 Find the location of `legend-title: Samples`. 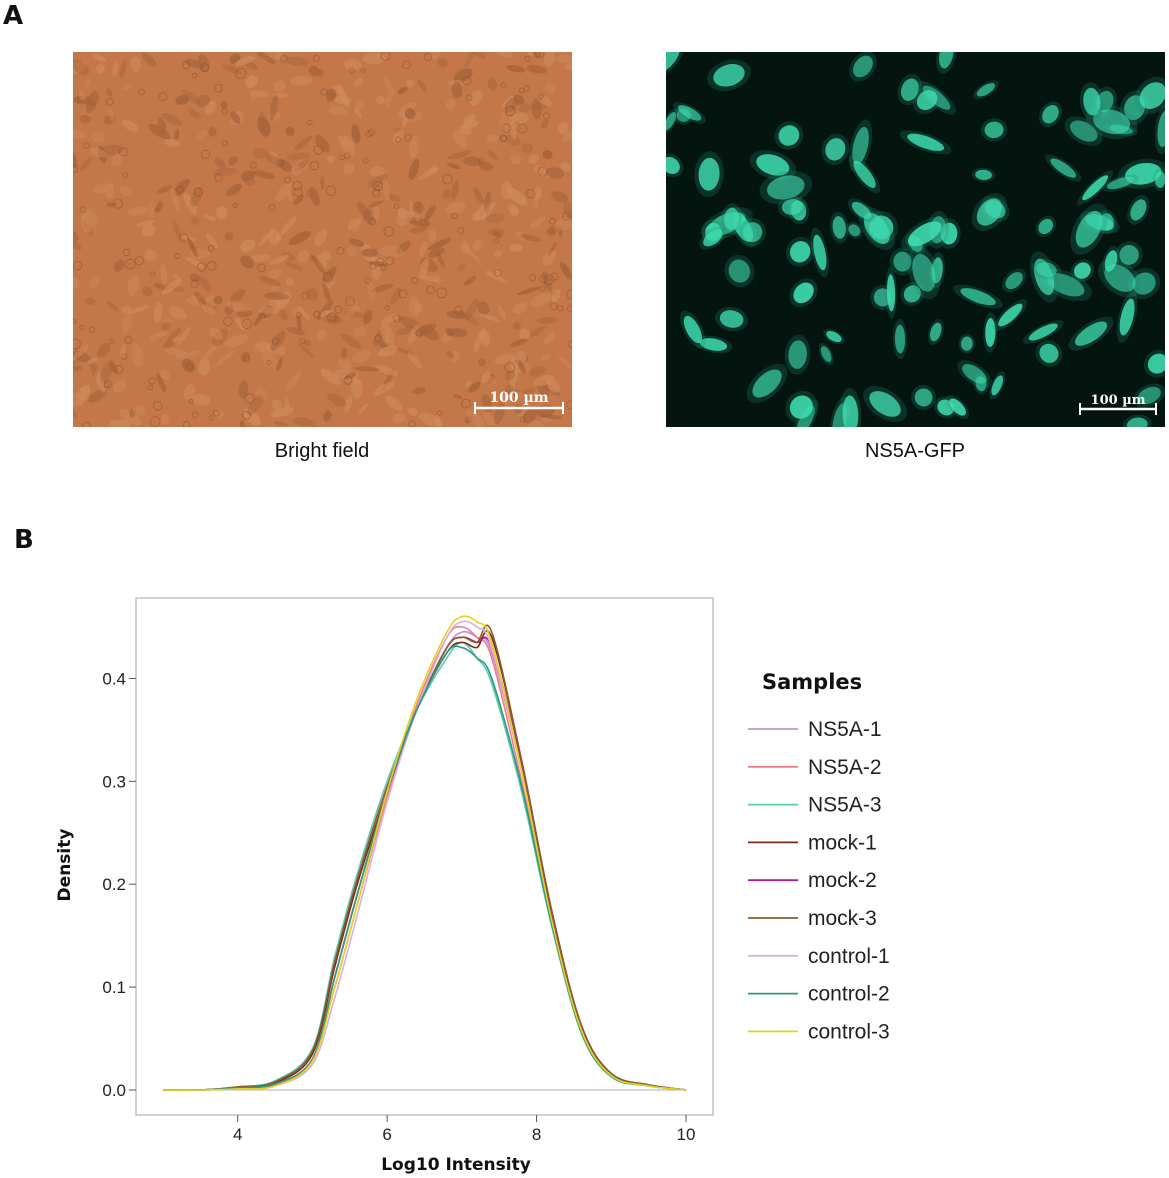

legend-title: Samples is located at coordinates (812, 682).